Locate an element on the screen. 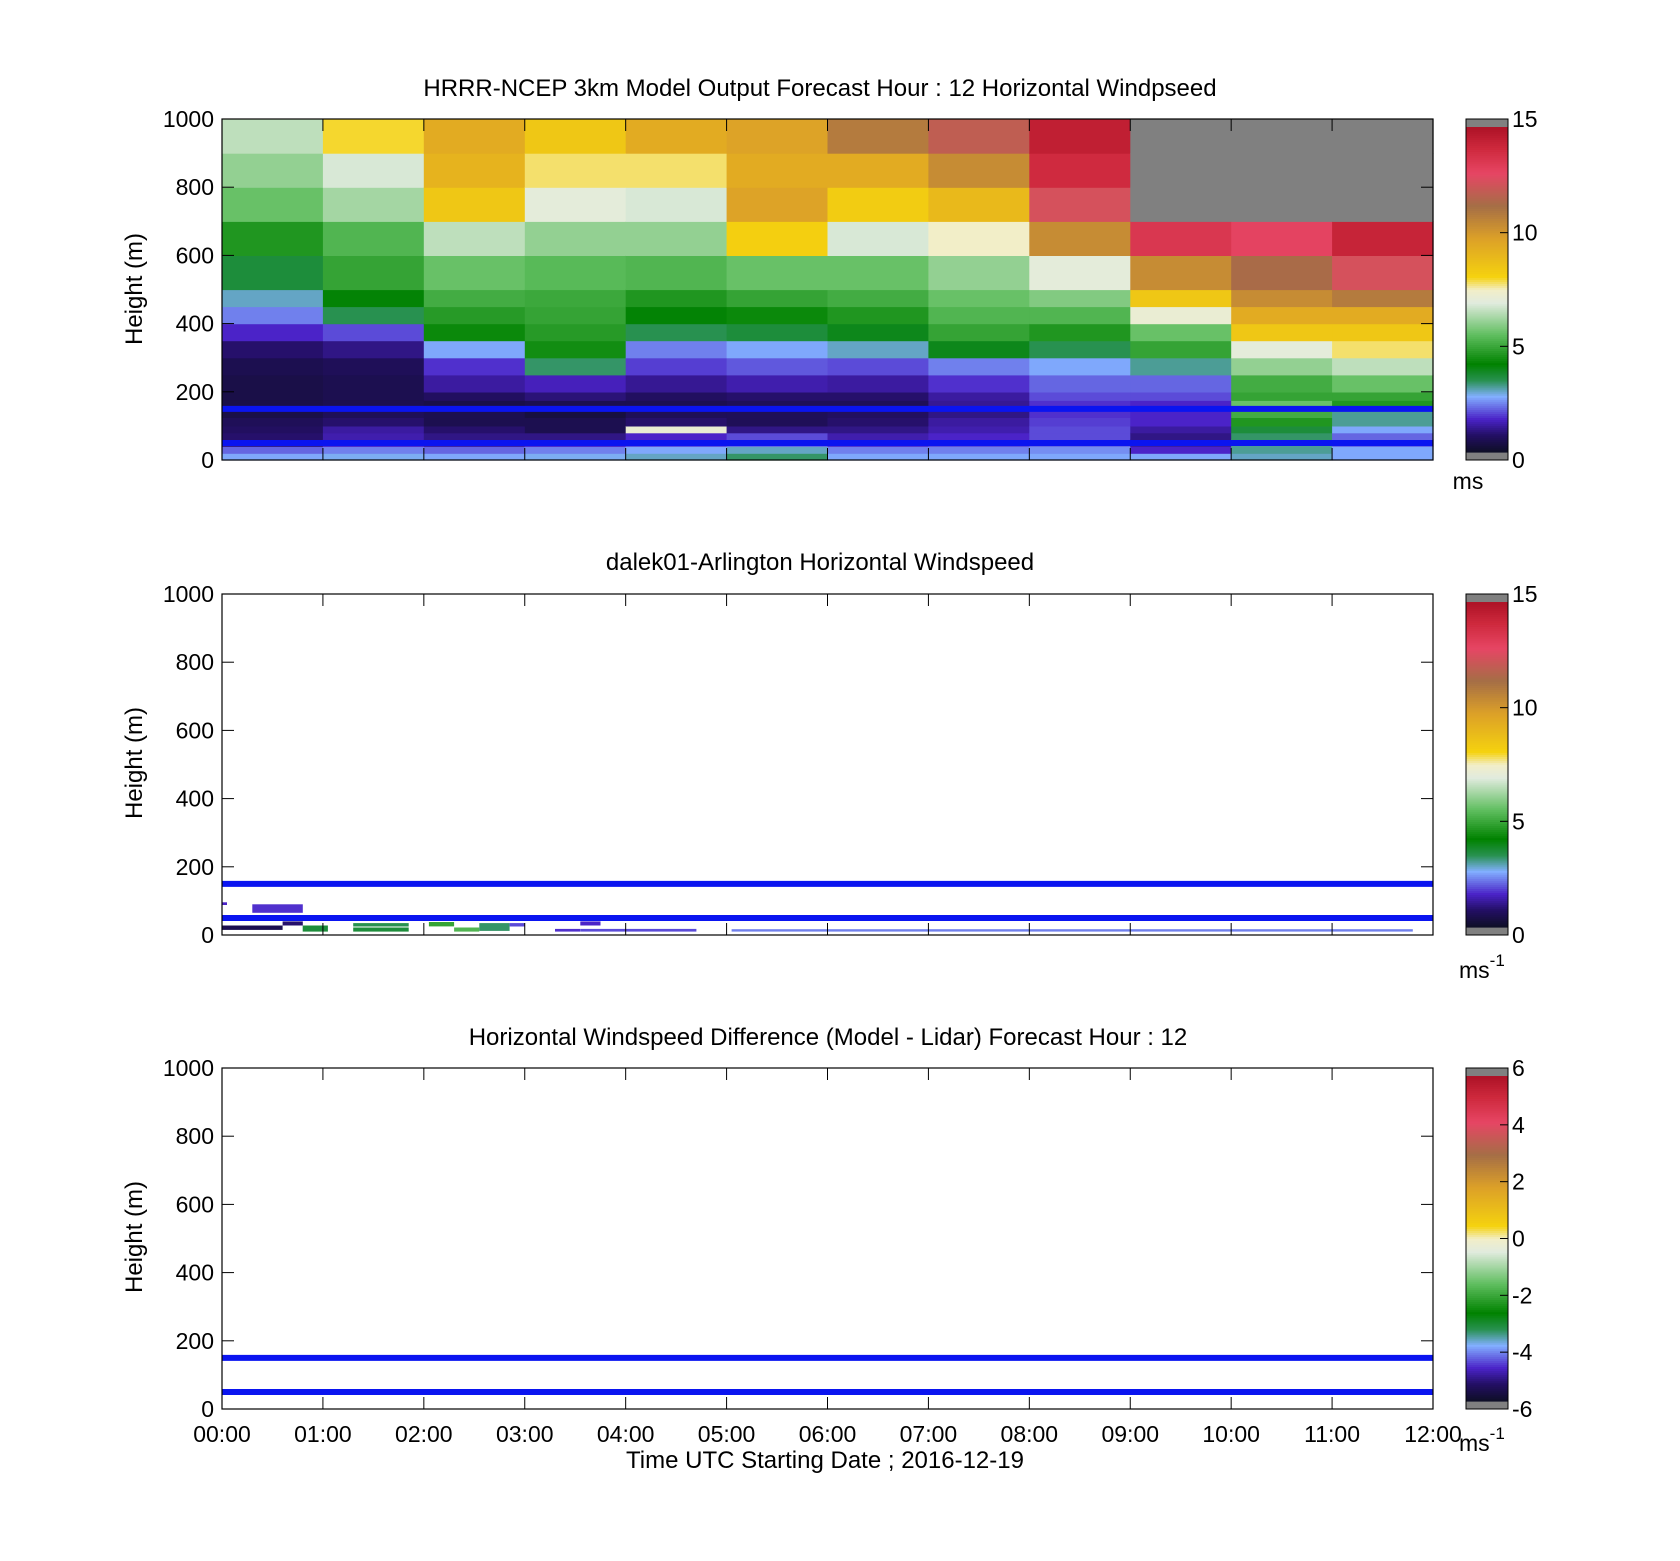  y-axis-label: Height (m) is located at coordinates (134, 763).